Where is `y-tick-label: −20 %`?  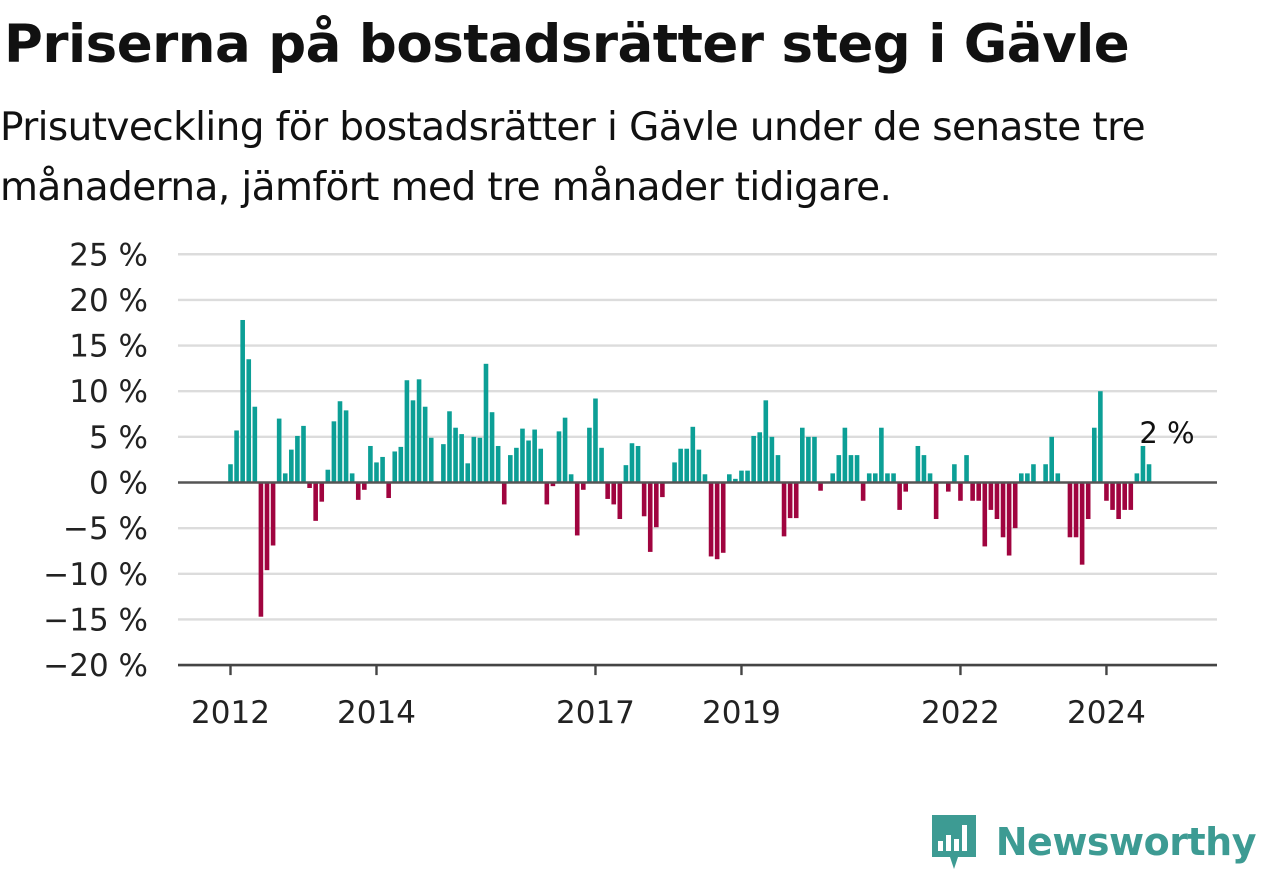
y-tick-label: −20 % is located at coordinates (95, 666).